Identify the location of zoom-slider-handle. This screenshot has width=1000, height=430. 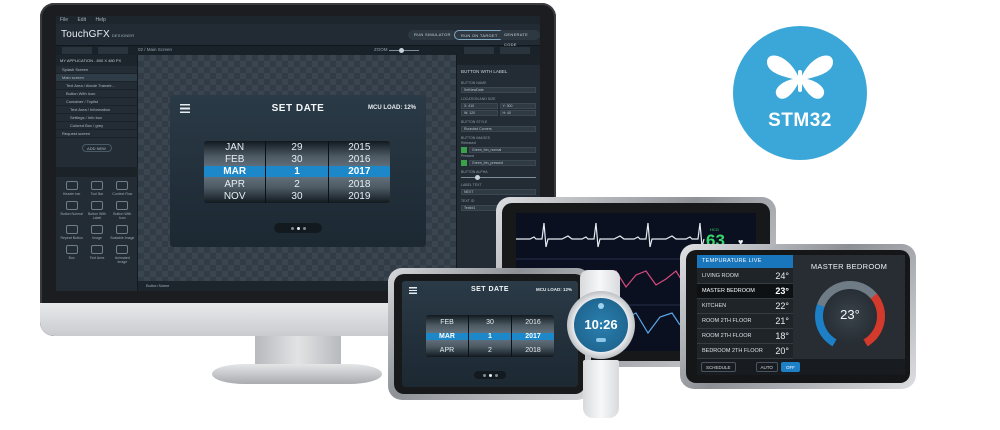
(401, 50).